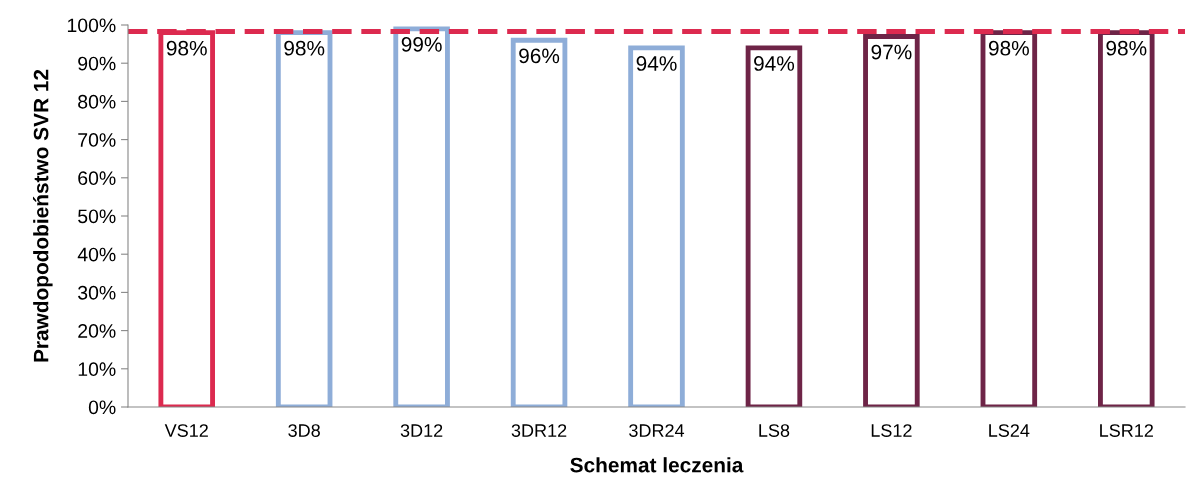 The image size is (1190, 486). What do you see at coordinates (1009, 430) in the screenshot?
I see `x-tick-label: LS24` at bounding box center [1009, 430].